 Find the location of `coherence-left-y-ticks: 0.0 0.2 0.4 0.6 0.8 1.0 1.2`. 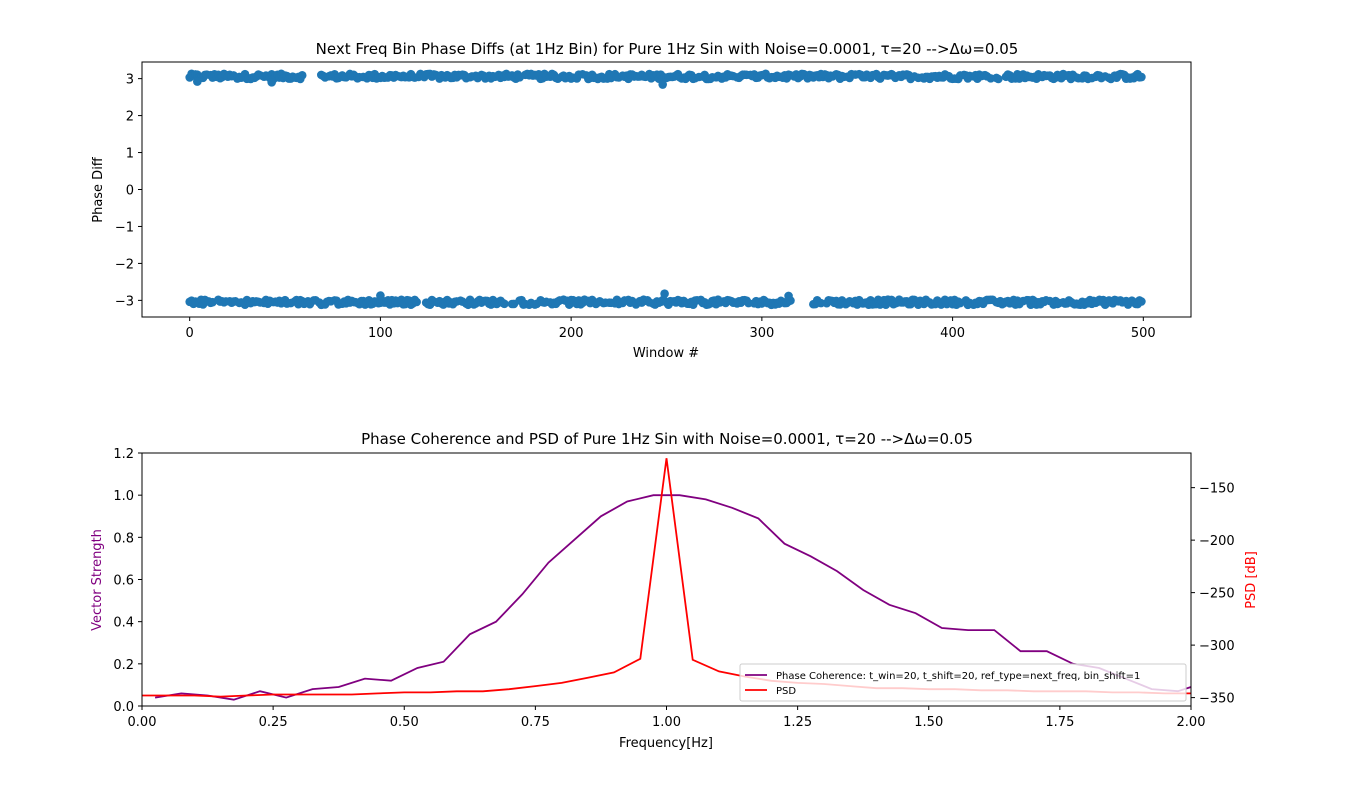

coherence-left-y-ticks: 0.0 0.2 0.4 0.6 0.8 1.0 1.2 is located at coordinates (127, 581).